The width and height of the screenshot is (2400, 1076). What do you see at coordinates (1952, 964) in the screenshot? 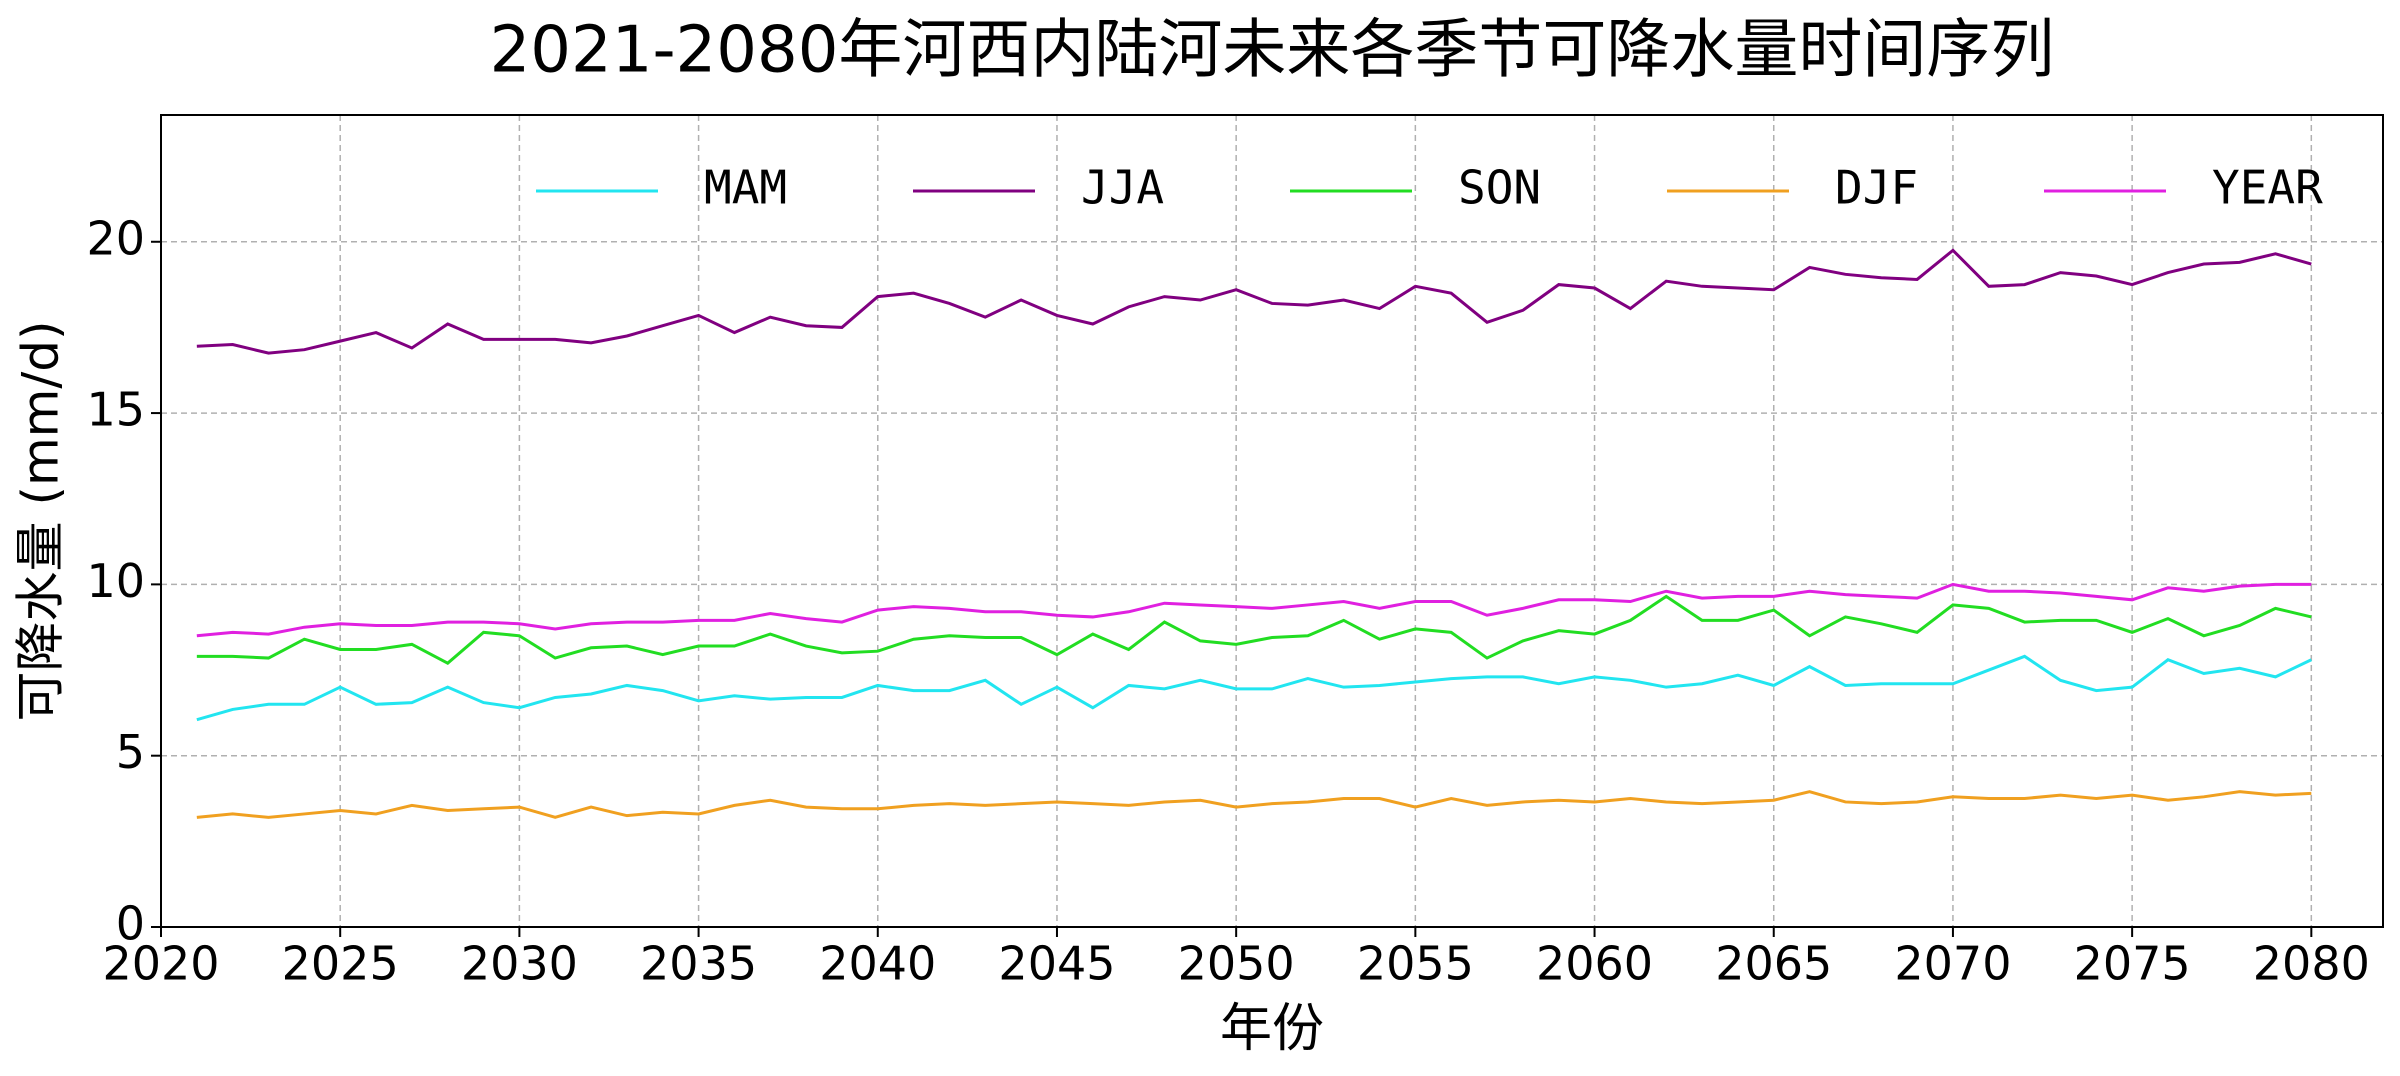
I see `x-tick-label: 2070` at bounding box center [1952, 964].